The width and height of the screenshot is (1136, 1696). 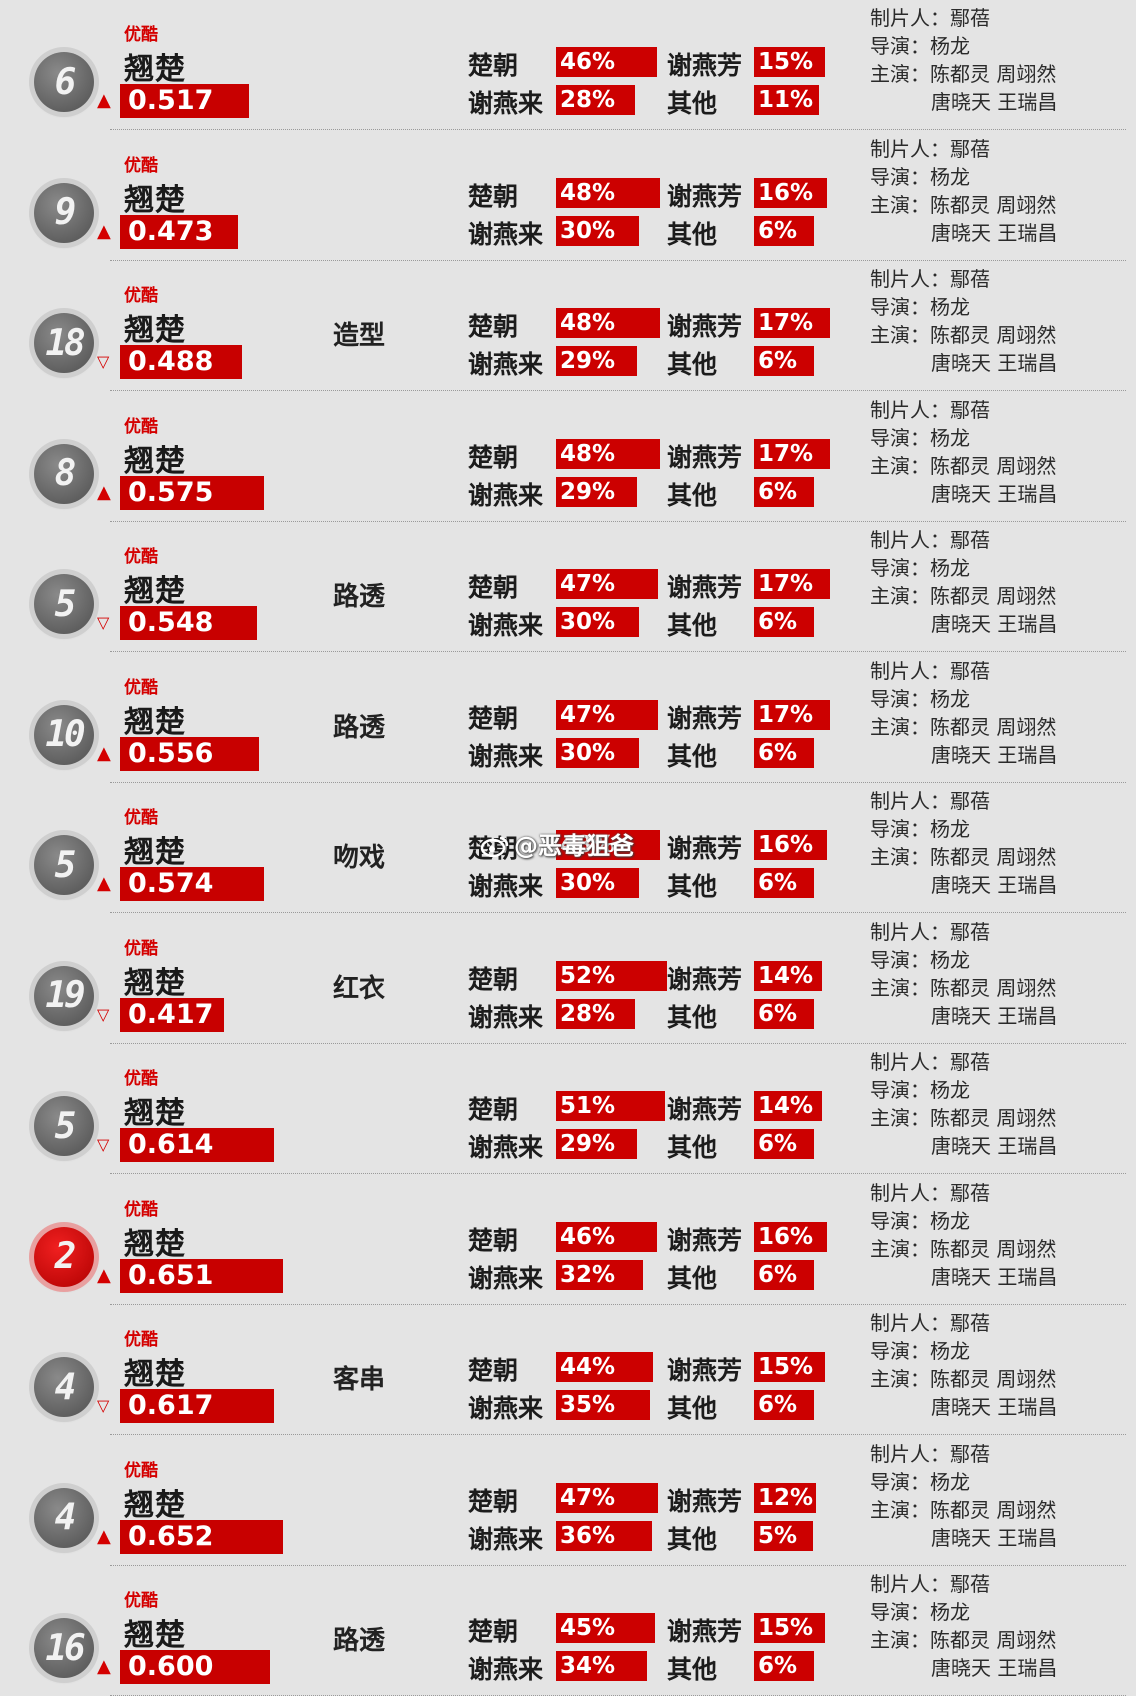 What do you see at coordinates (783, 1535) in the screenshot?
I see `pct-other: 5%` at bounding box center [783, 1535].